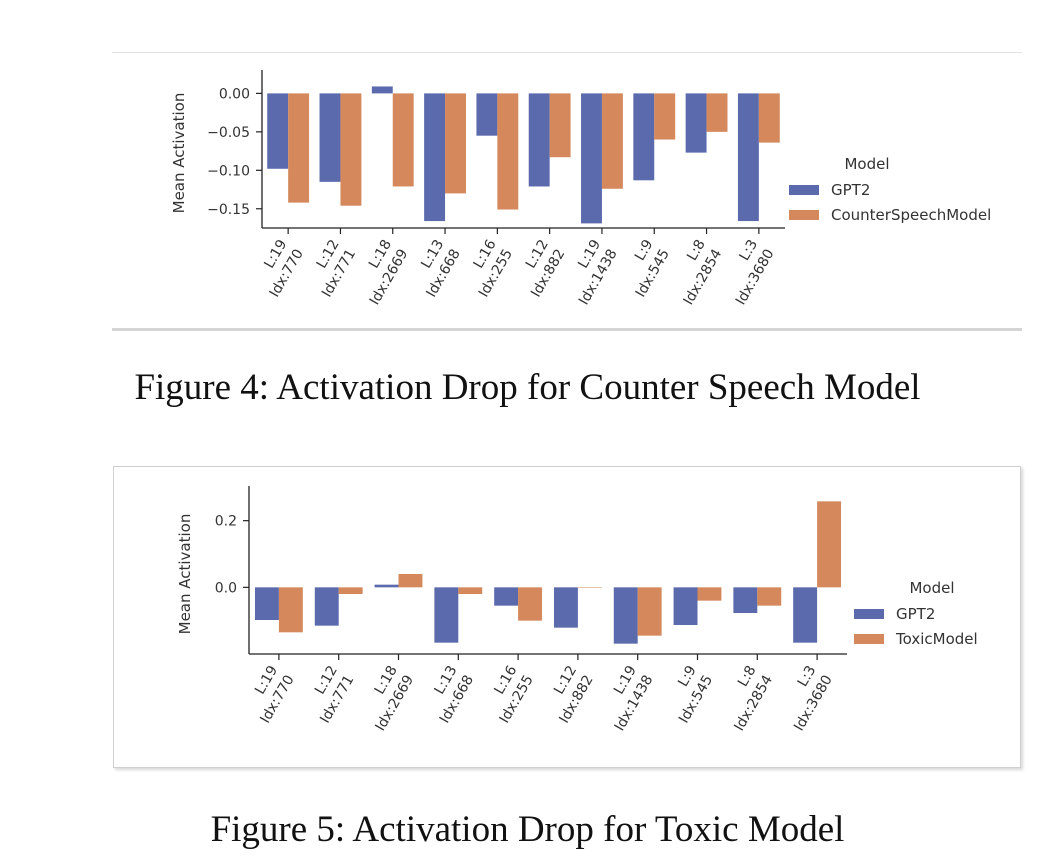 The height and width of the screenshot is (860, 1055). What do you see at coordinates (228, 171) in the screenshot?
I see `y-tick-label: −0.10` at bounding box center [228, 171].